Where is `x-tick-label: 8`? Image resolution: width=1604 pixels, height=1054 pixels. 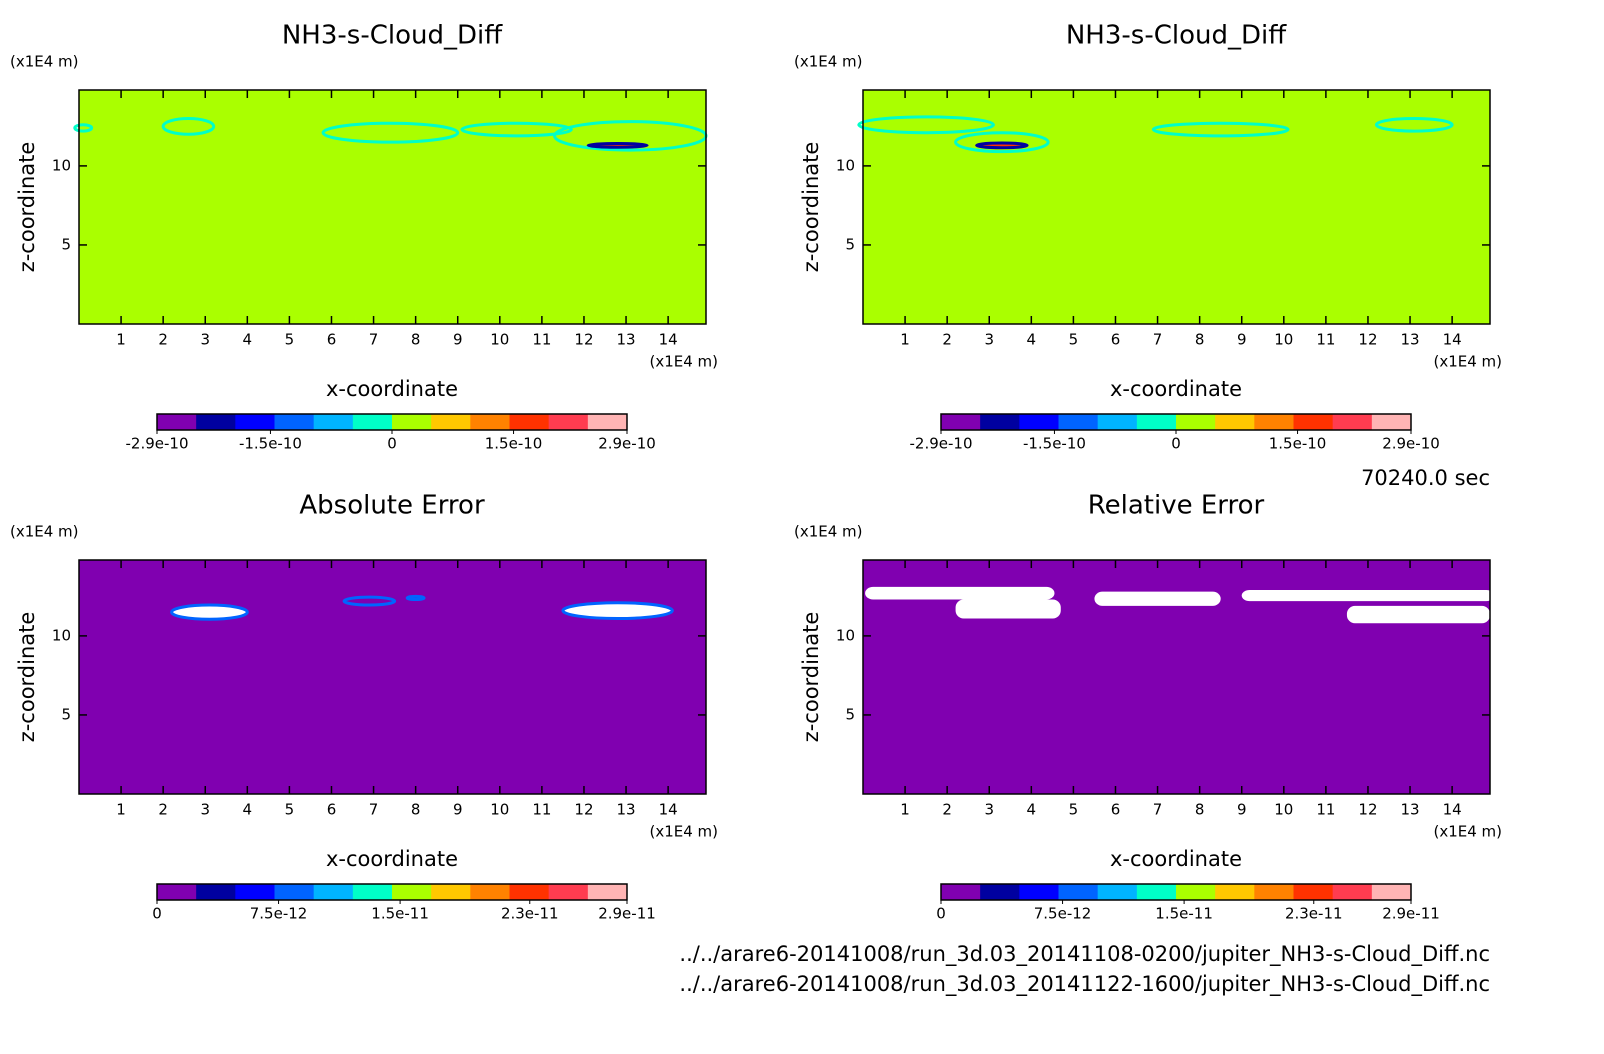
x-tick-label: 8 is located at coordinates (1200, 340).